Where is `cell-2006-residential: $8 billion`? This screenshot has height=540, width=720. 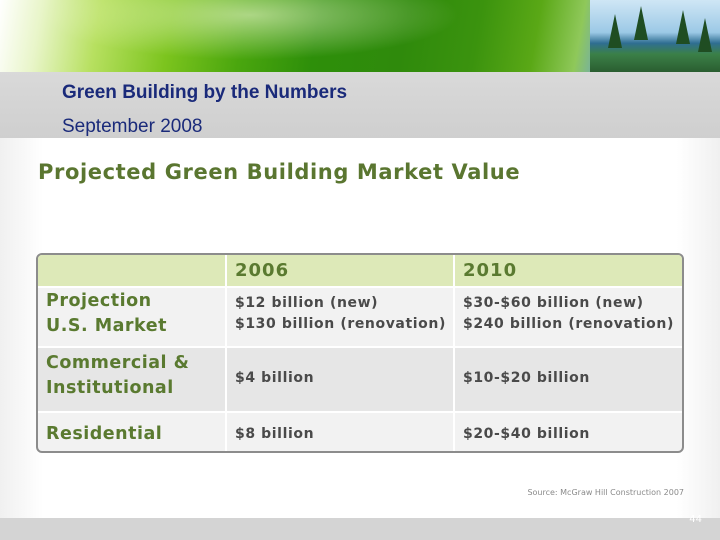 cell-2006-residential: $8 billion is located at coordinates (340, 436).